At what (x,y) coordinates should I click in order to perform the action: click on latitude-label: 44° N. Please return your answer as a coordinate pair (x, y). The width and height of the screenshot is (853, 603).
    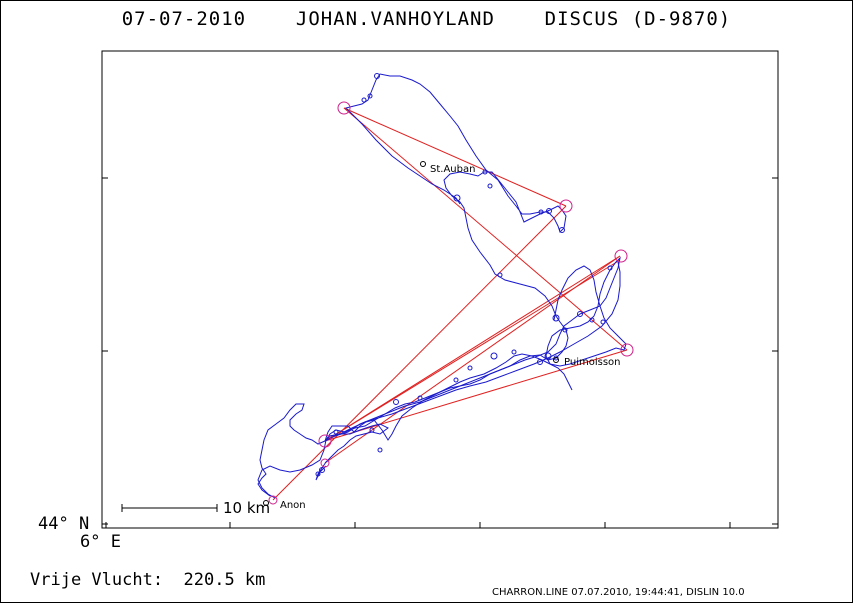
    Looking at the image, I should click on (64, 524).